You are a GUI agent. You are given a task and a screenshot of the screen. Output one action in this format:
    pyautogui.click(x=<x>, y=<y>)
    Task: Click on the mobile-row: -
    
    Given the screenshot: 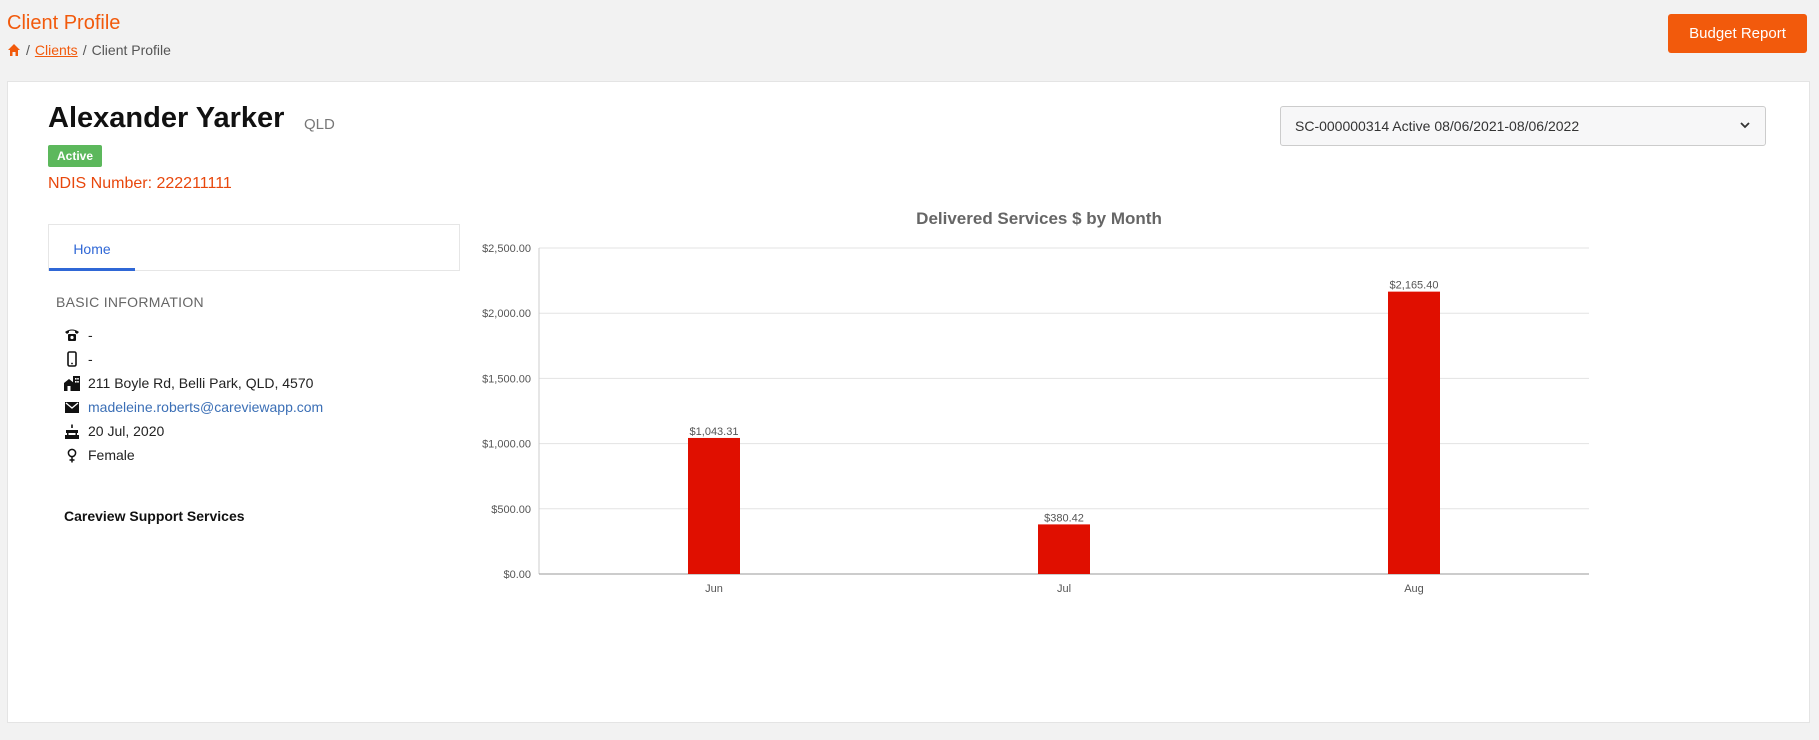 What is the action you would take?
    pyautogui.click(x=78, y=359)
    